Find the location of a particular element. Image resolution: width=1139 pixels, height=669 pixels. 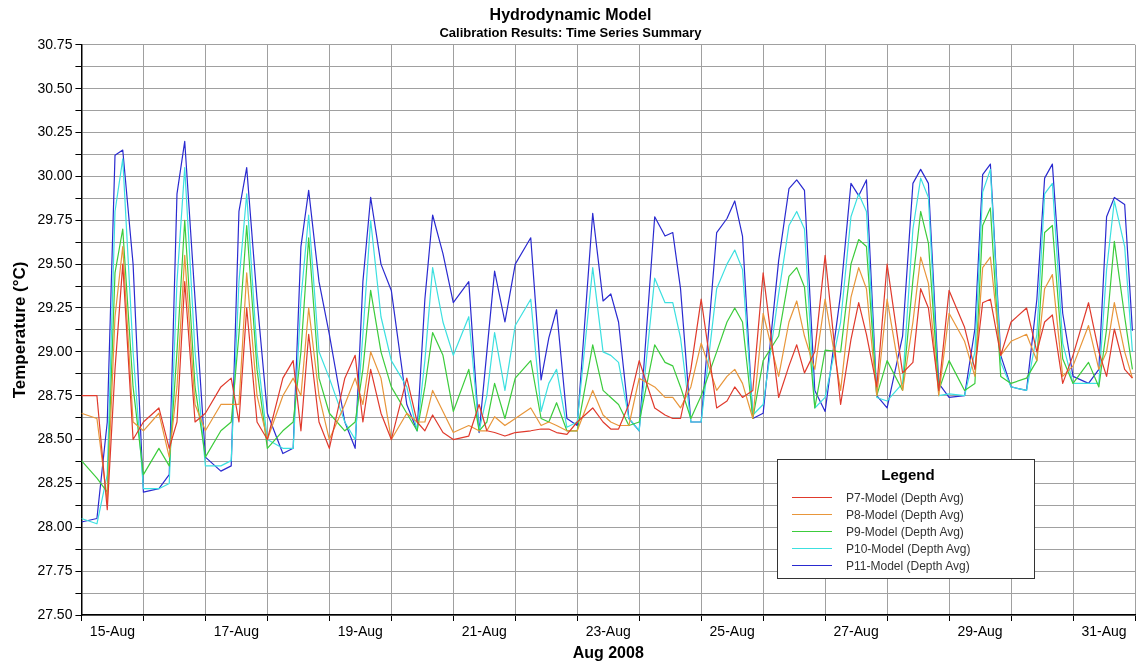

legend-label: P10-Model (Depth Avg) is located at coordinates (908, 548).